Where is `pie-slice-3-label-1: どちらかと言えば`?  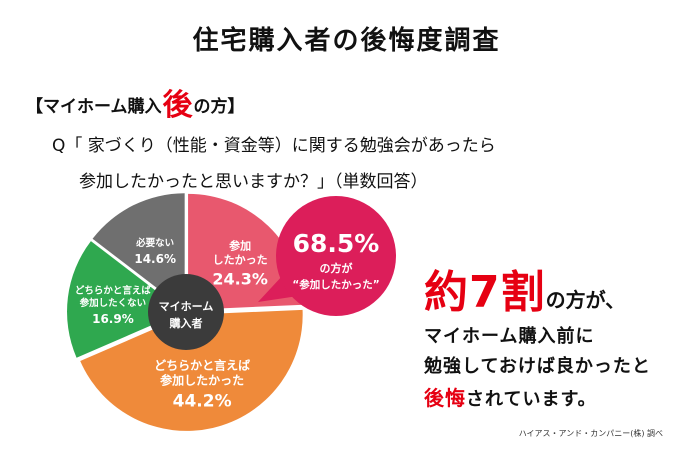 pie-slice-3-label-1: どちらかと言えば is located at coordinates (113, 290).